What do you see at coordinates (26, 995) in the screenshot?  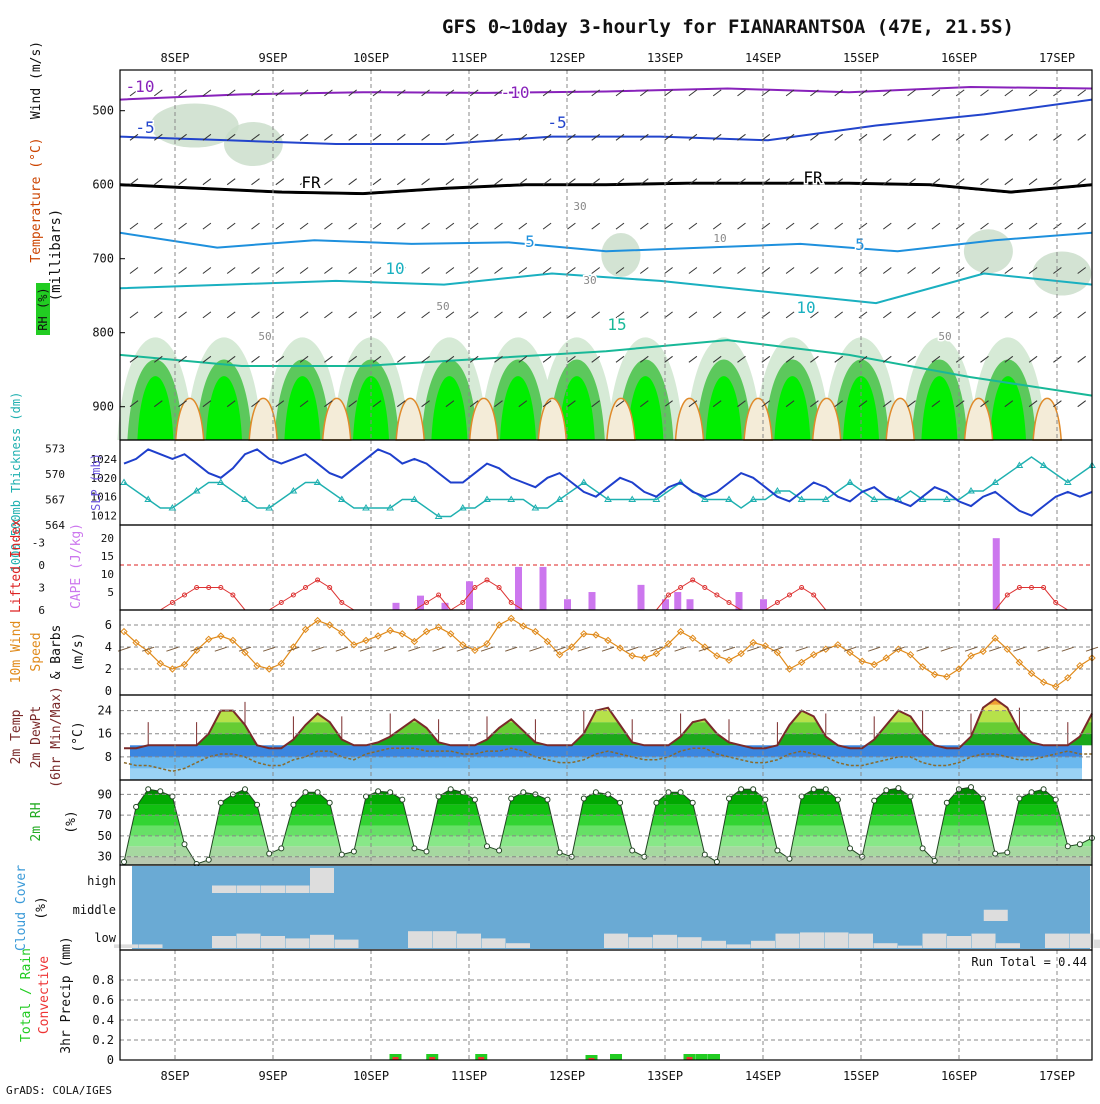 I see `y-axis-label-total: Total / Rain` at bounding box center [26, 995].